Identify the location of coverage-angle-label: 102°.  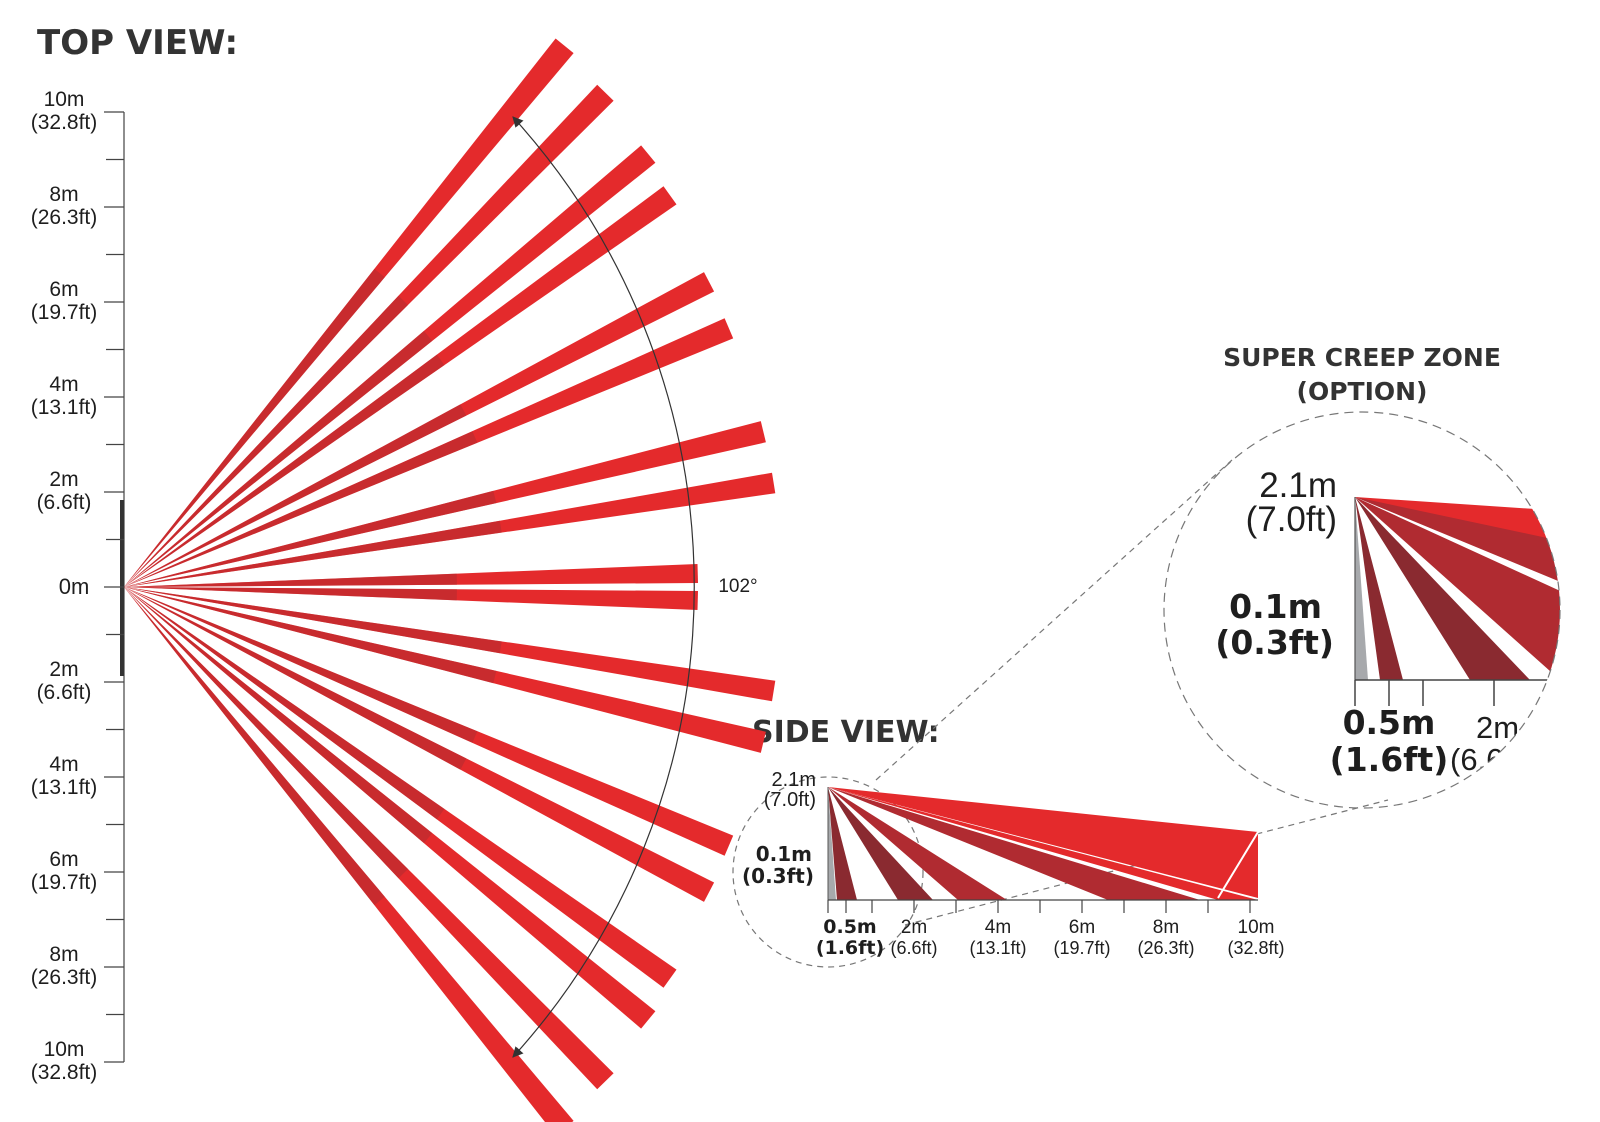
(737, 586).